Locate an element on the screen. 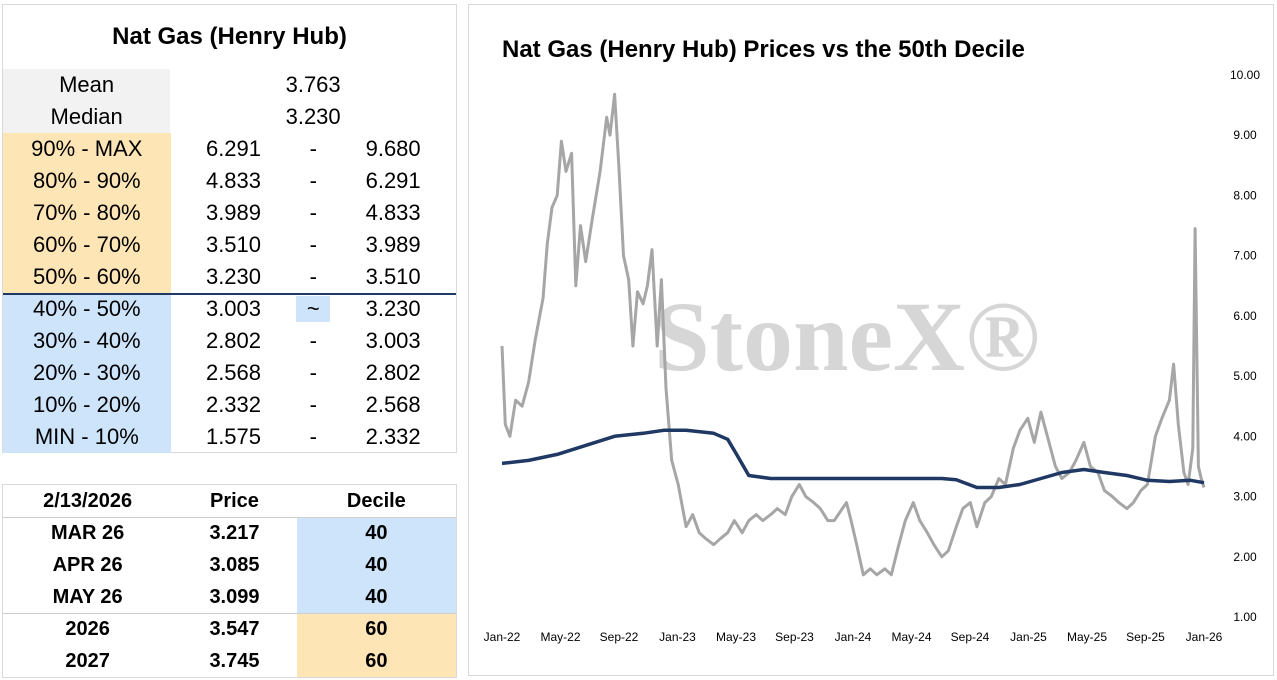  decile-row: 30% - 40% 2.802 - 3.003 is located at coordinates (229, 341).